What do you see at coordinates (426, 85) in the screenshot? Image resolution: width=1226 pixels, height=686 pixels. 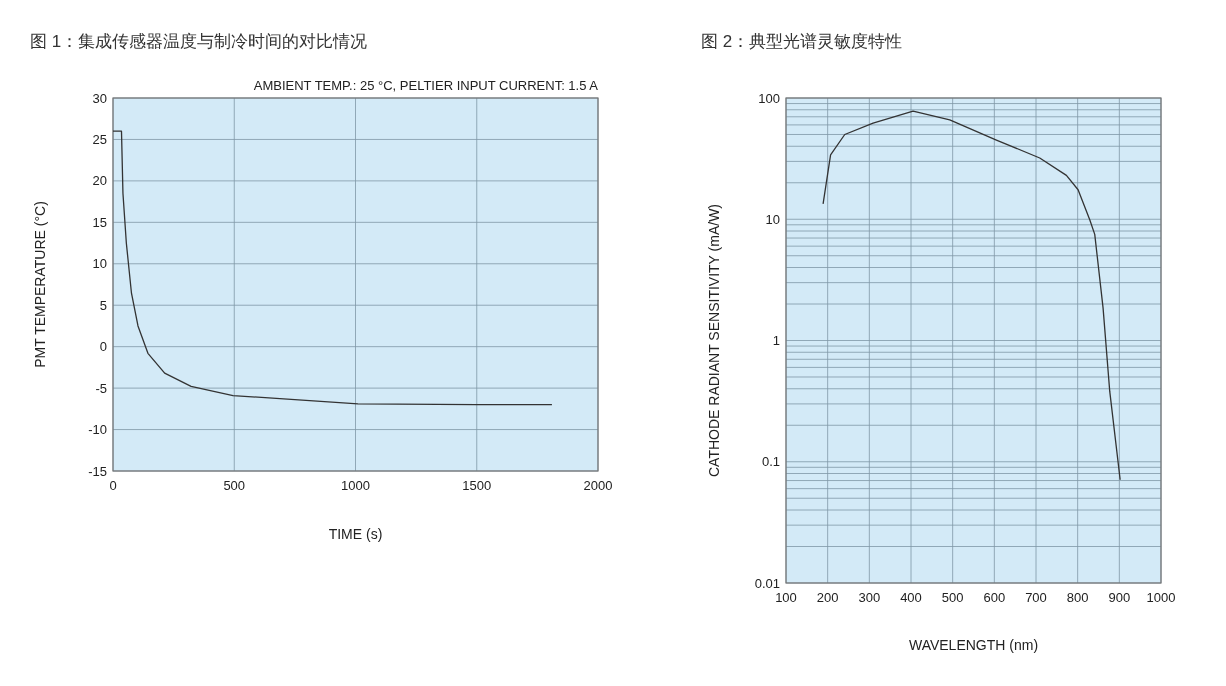 I see `text: AMBIENT TEMP.: 25 °C, PELTIER INPUT CURRENT: 1.5 A` at bounding box center [426, 85].